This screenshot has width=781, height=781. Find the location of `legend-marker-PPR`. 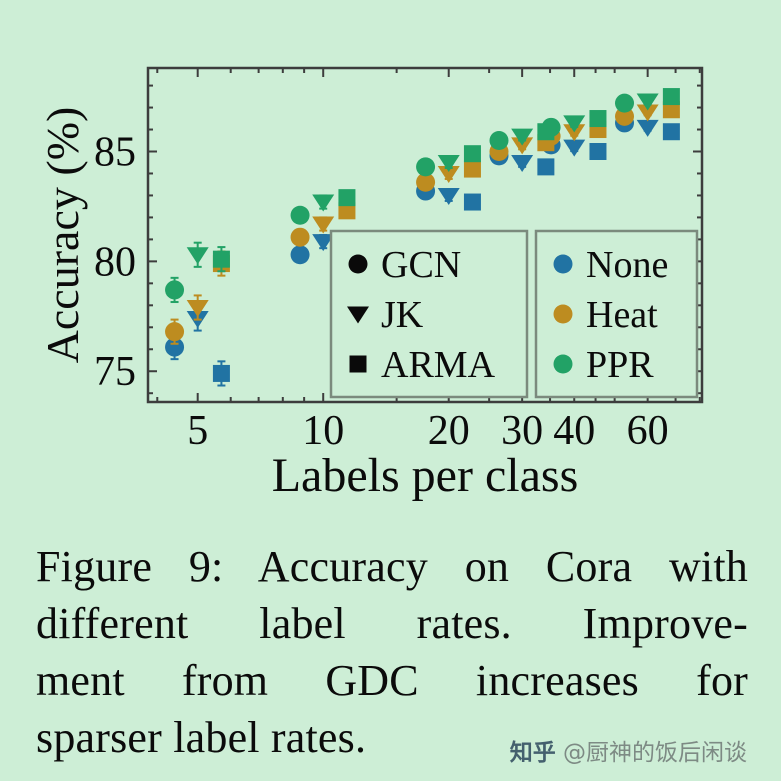

legend-marker-PPR is located at coordinates (563, 364).